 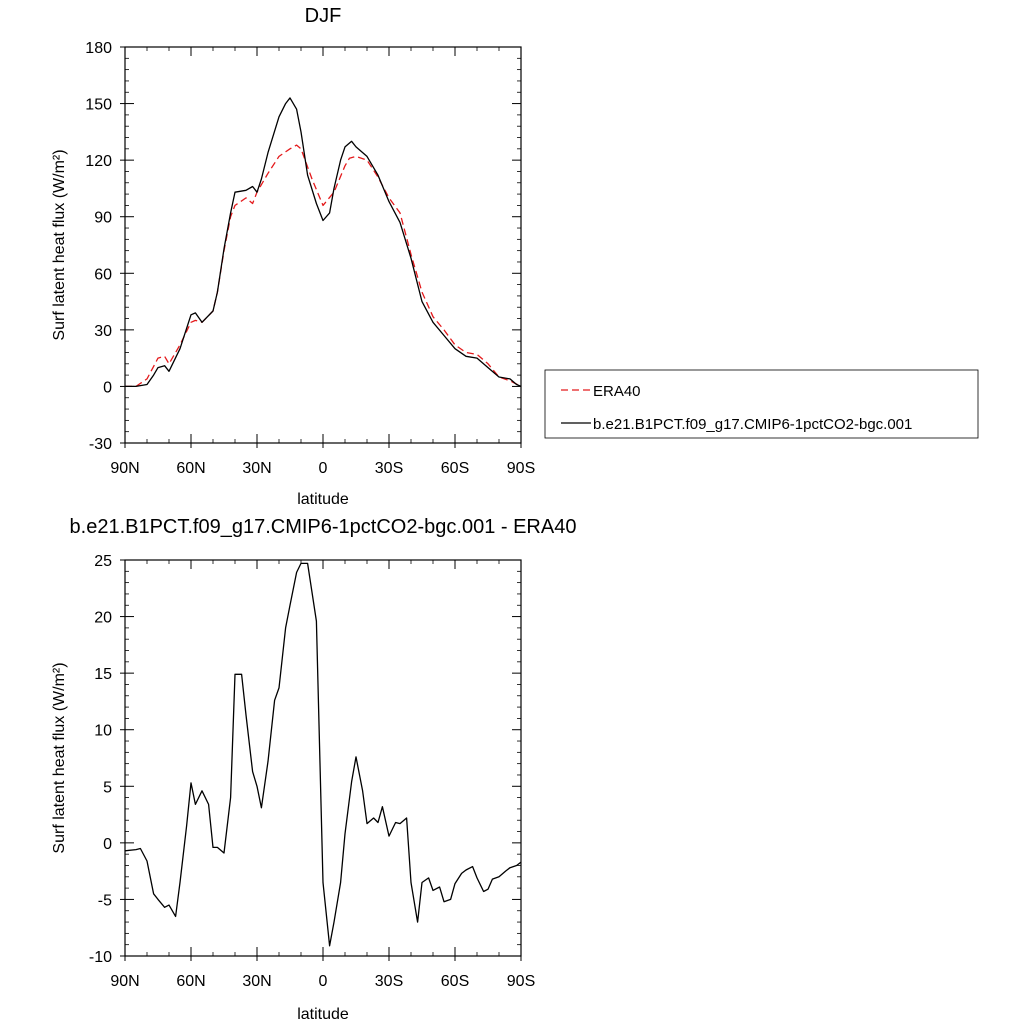 What do you see at coordinates (107, 787) in the screenshot?
I see `y-tick-label: 5` at bounding box center [107, 787].